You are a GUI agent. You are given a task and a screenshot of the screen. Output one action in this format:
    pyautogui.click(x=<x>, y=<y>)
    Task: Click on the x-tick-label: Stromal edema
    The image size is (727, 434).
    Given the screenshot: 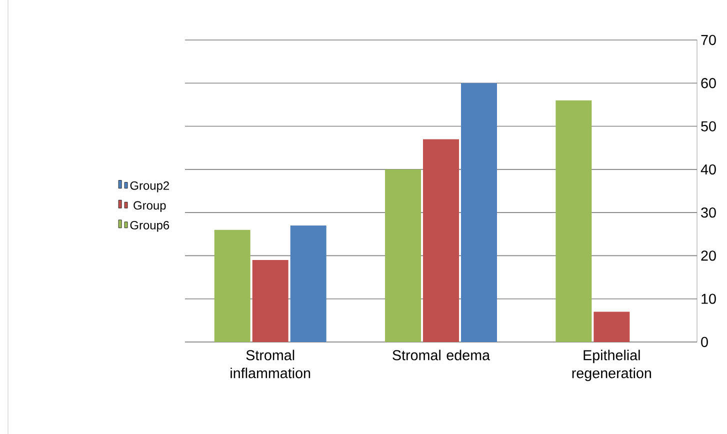 What is the action you would take?
    pyautogui.click(x=441, y=355)
    